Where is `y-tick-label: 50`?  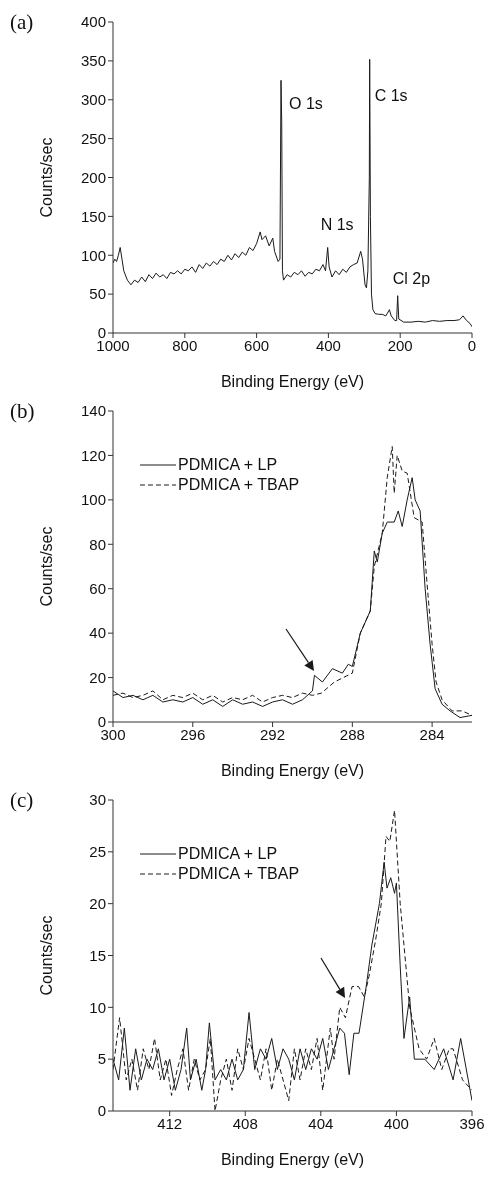
y-tick-label: 50 is located at coordinates (97, 294).